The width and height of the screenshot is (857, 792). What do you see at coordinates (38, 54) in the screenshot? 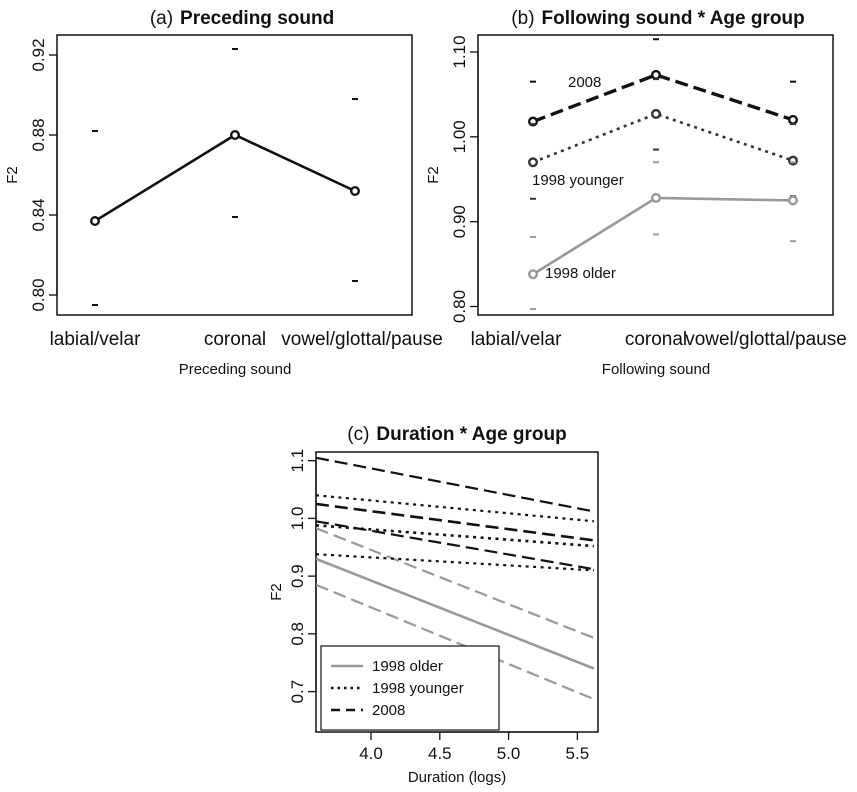
I see `panel-a-y-tick-label: 0.92` at bounding box center [38, 54].